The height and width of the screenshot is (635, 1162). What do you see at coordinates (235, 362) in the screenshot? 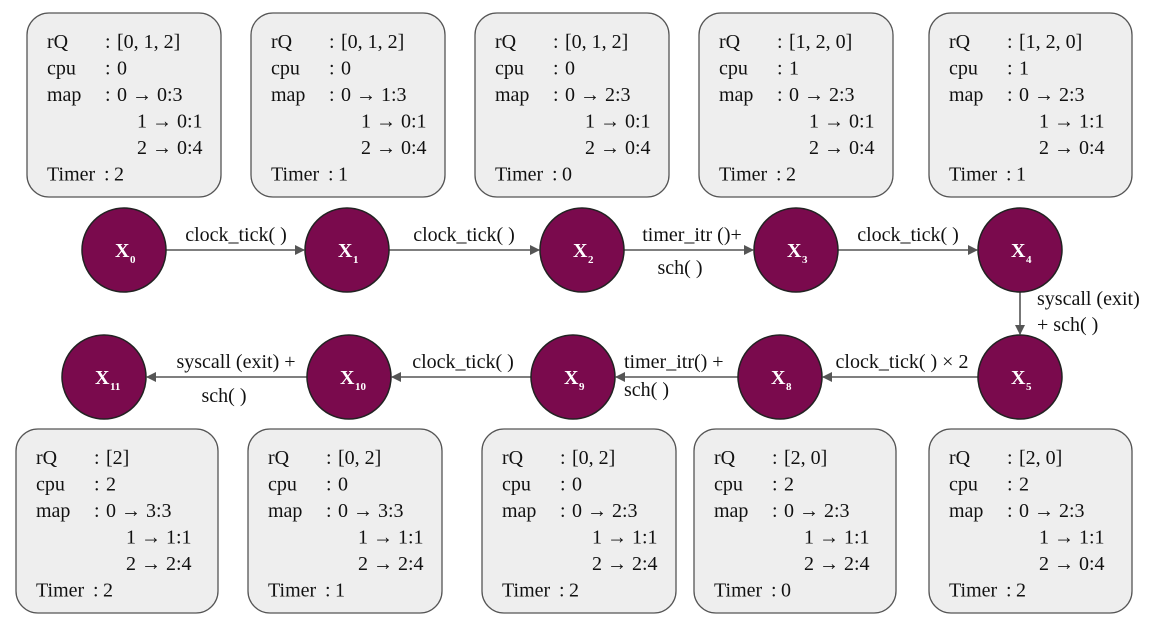
I see `transition-label: syscall (exit) +` at bounding box center [235, 362].